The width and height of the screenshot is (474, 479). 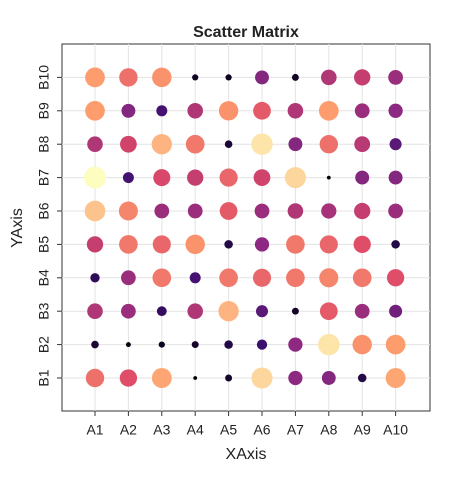 I want to click on y-tick-label: B10, so click(x=44, y=77).